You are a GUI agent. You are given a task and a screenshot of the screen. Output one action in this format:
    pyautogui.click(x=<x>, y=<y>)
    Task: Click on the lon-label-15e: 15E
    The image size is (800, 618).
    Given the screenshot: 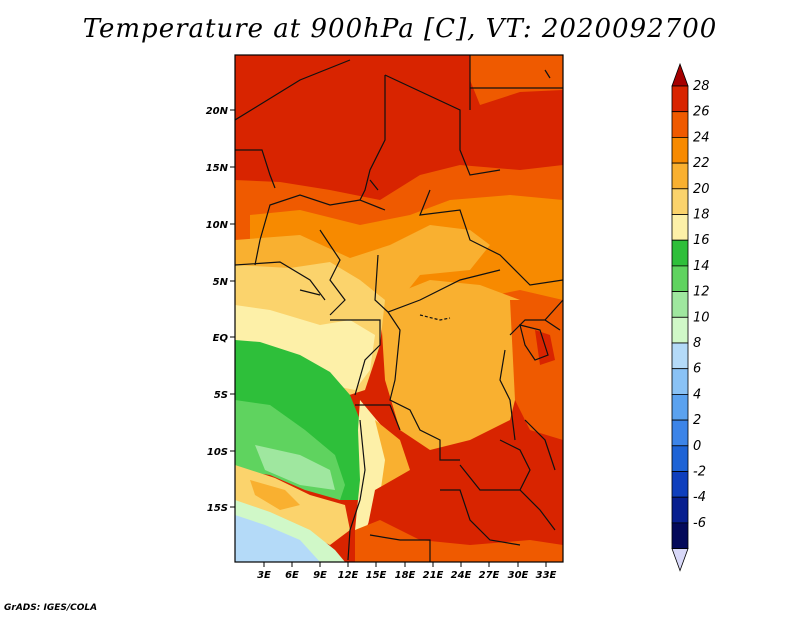 What is the action you would take?
    pyautogui.click(x=376, y=575)
    